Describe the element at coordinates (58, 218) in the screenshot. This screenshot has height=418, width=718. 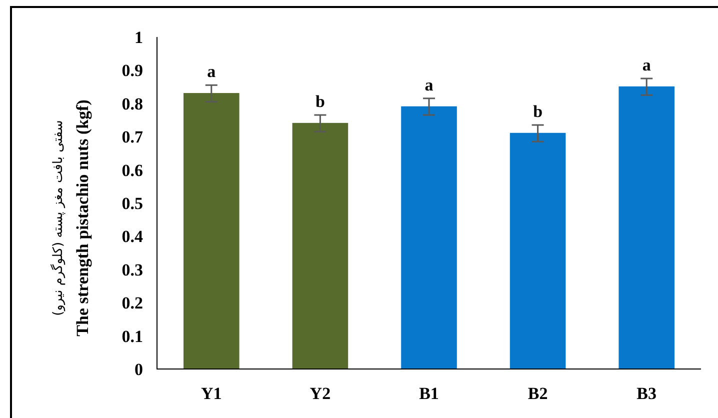
I see `text: سفتی بافت مغز پسته (کلوگرم نیرو)` at that location.